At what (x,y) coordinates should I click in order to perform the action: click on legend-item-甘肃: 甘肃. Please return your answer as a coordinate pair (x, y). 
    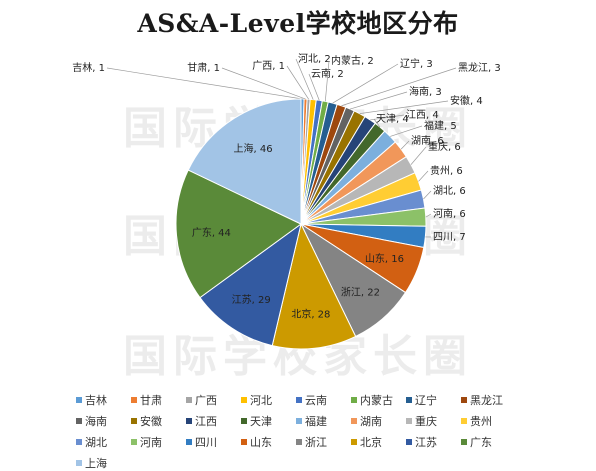
    Looking at the image, I should click on (158, 400).